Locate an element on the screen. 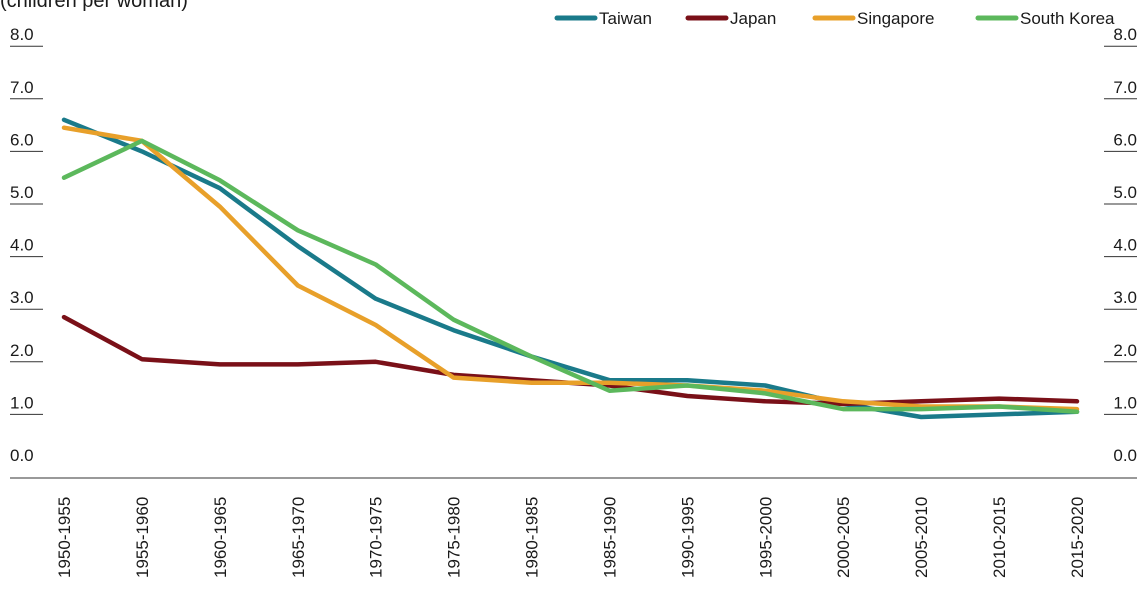 This screenshot has height=589, width=1147. x-tick-label: 1975-1980 is located at coordinates (454, 537).